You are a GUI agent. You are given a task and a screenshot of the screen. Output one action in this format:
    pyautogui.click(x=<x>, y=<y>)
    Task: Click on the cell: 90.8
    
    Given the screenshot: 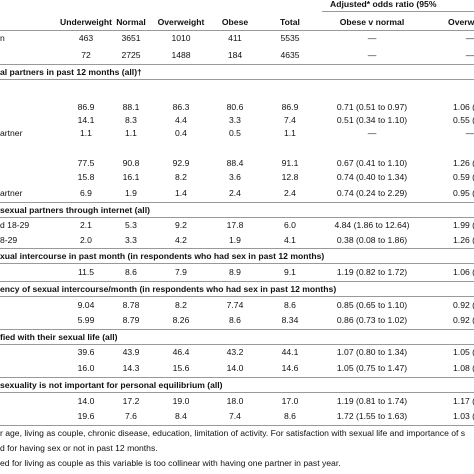 What is the action you would take?
    pyautogui.click(x=131, y=163)
    